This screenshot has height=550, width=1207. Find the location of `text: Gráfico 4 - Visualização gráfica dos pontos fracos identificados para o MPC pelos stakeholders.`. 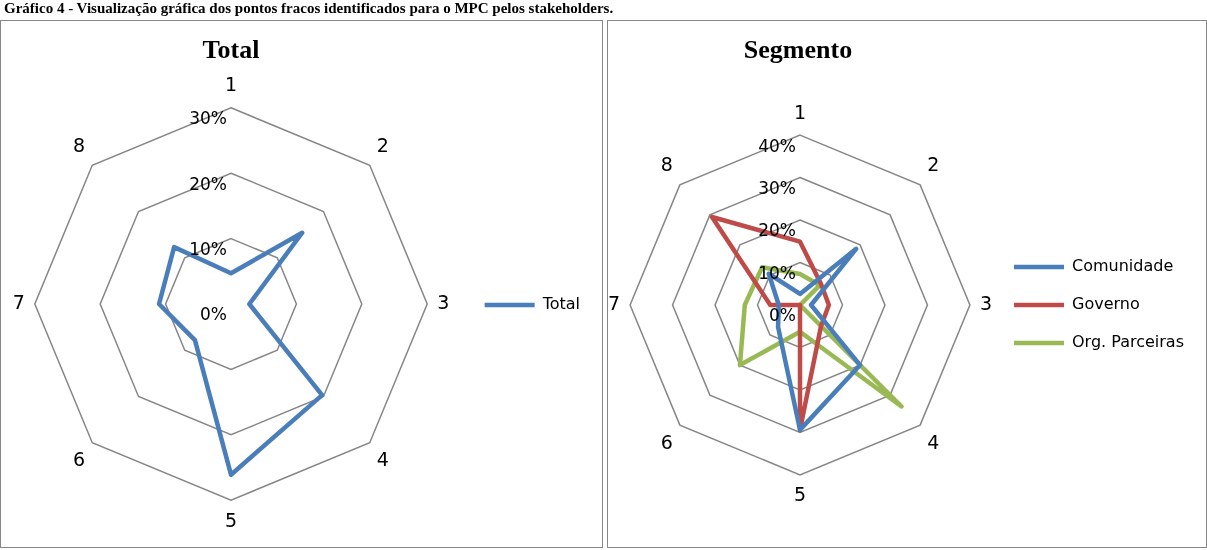

text: Gráfico 4 - Visualização gráfica dos pontos fracos identificados para o MPC pelos stakeholders. is located at coordinates (309, 8).